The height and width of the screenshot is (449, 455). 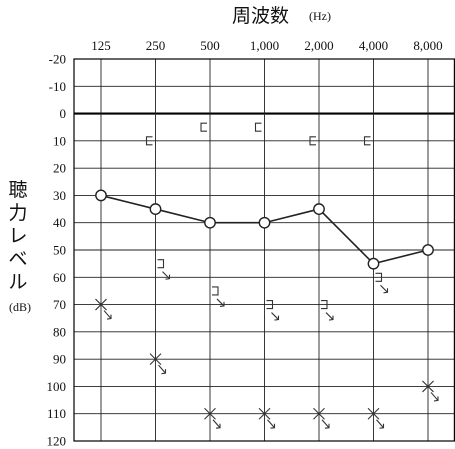 What do you see at coordinates (318, 45) in the screenshot?
I see `x-tick-label: 2,000` at bounding box center [318, 45].